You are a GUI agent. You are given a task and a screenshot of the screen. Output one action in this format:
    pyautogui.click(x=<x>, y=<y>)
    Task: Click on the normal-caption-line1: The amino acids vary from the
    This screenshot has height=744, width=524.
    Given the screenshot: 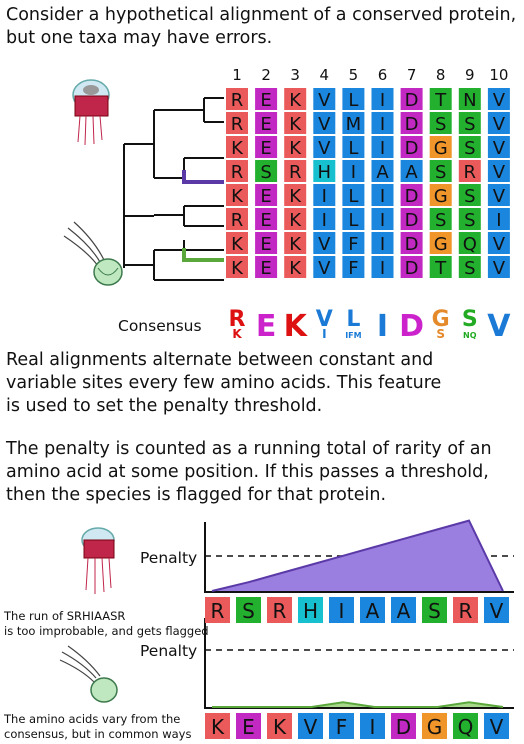 What is the action you would take?
    pyautogui.click(x=91, y=719)
    